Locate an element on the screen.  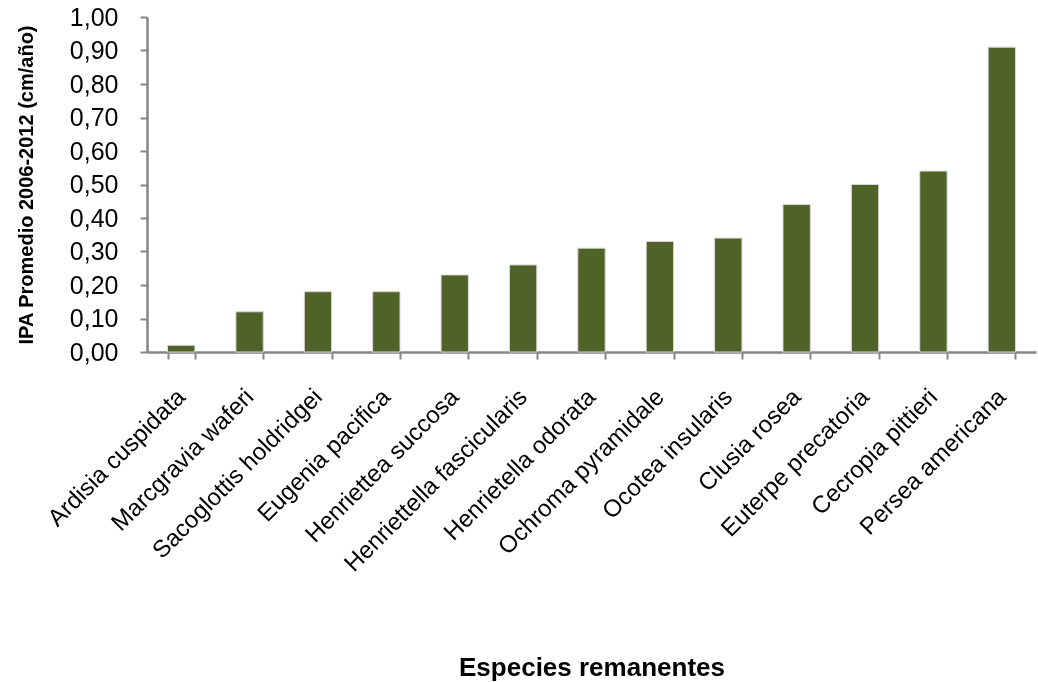
y-tick-label: 0,30 is located at coordinates (94, 251).